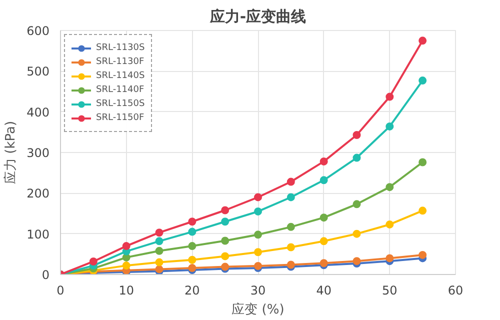 Image resolution: width=500 pixels, height=320 pixels. Describe the element at coordinates (38, 71) in the screenshot. I see `y-tick-label: 500` at that location.